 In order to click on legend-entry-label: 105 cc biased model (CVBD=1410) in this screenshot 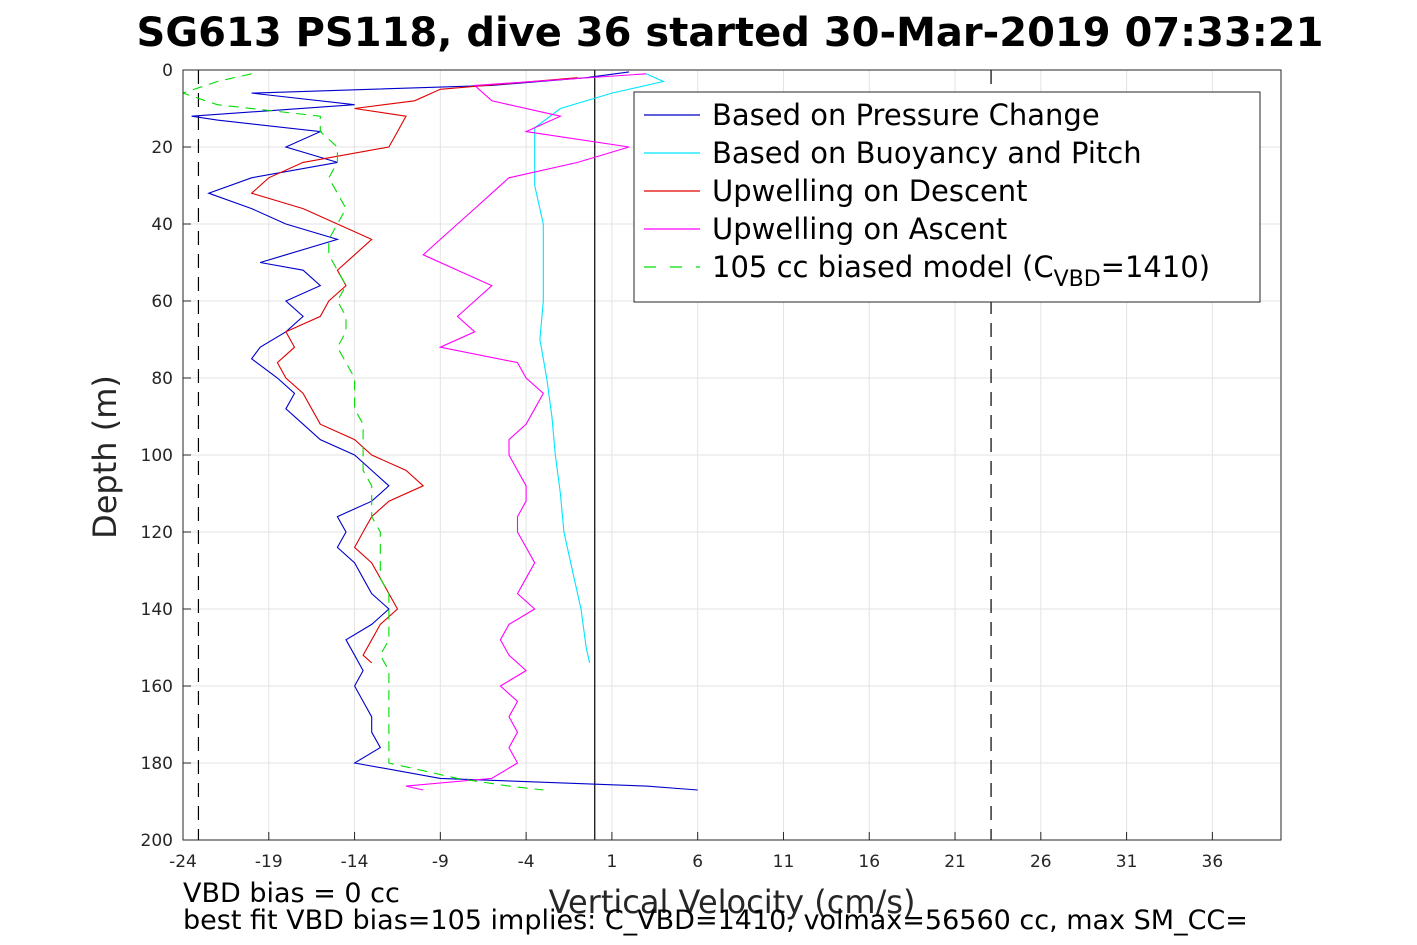, I will do `click(961, 271)`.